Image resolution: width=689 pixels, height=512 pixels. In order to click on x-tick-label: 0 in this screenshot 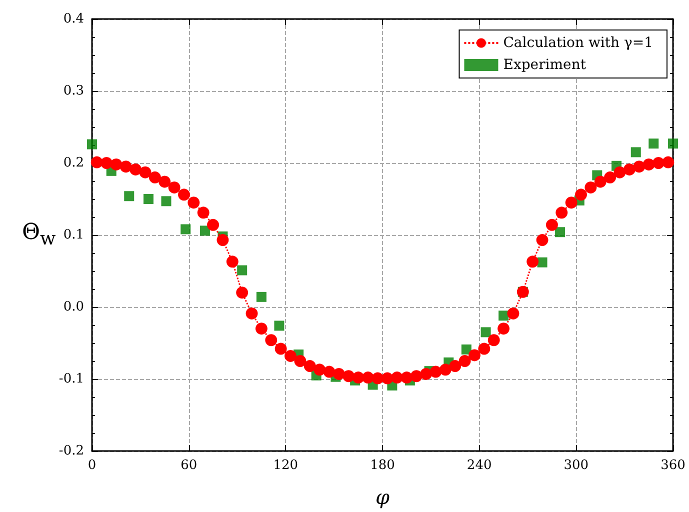, I will do `click(92, 465)`.